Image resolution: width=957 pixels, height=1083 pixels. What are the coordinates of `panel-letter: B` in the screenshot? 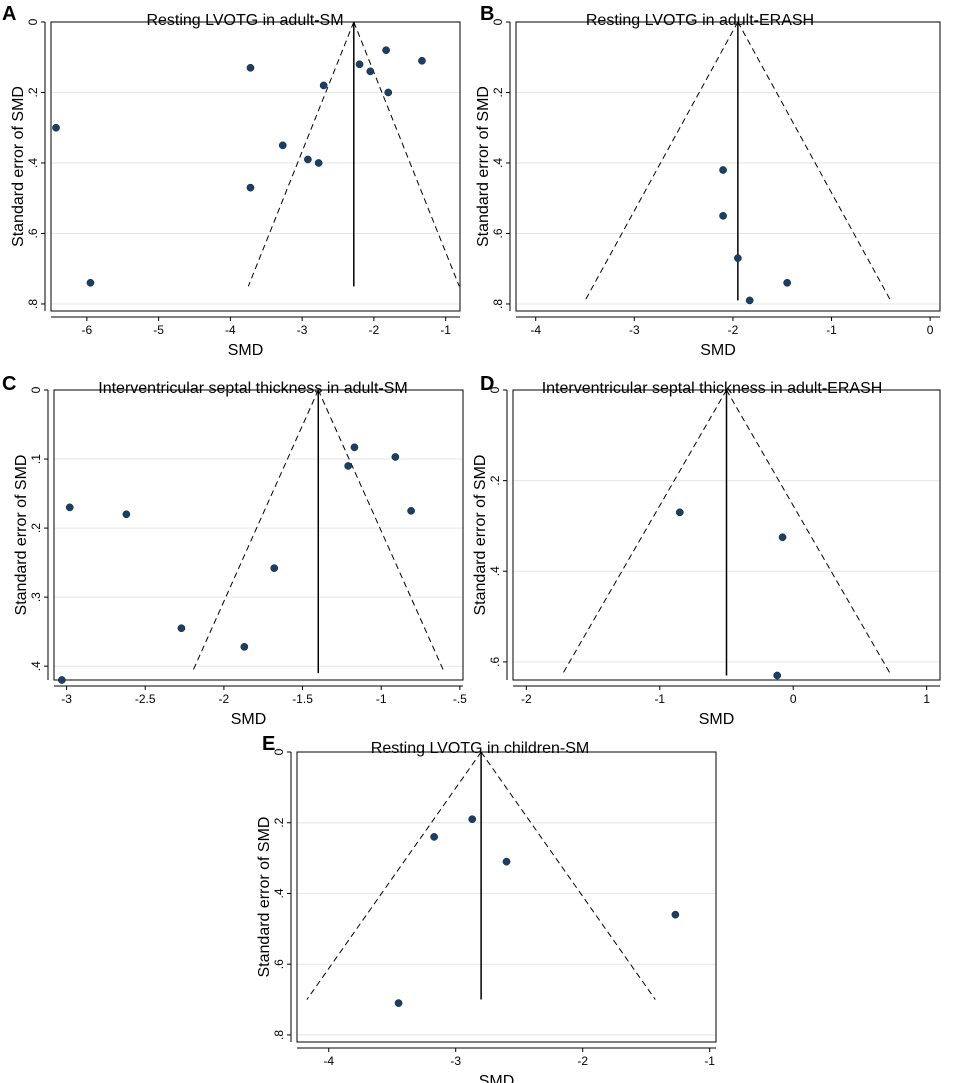 It's located at (487, 14).